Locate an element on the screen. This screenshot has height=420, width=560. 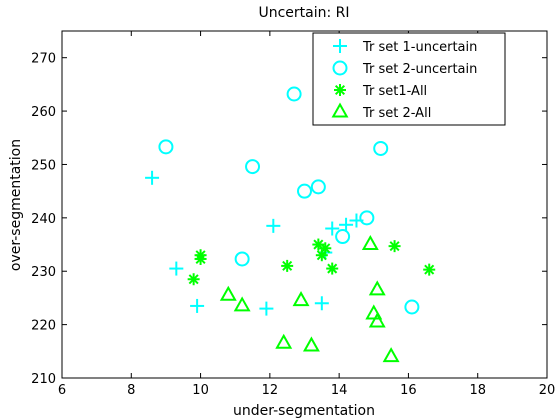
legend-box is located at coordinates (409, 79).